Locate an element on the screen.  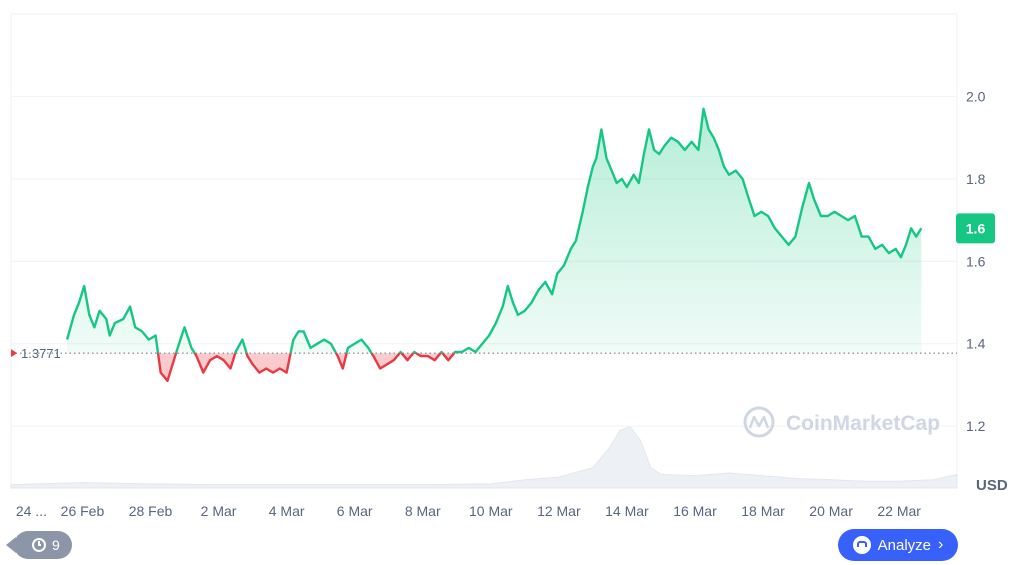
history-button: 9 is located at coordinates (39, 545).